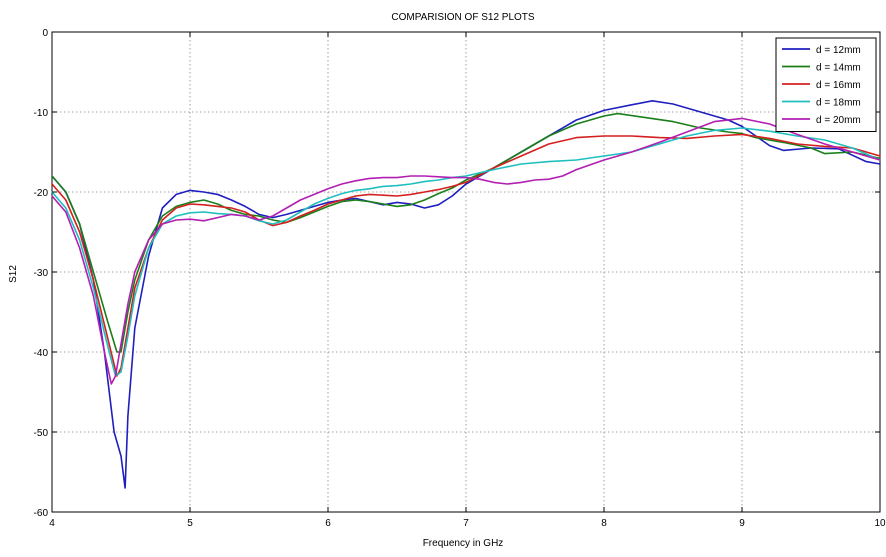  I want to click on legend-entry: d = 14mm, so click(838, 68).